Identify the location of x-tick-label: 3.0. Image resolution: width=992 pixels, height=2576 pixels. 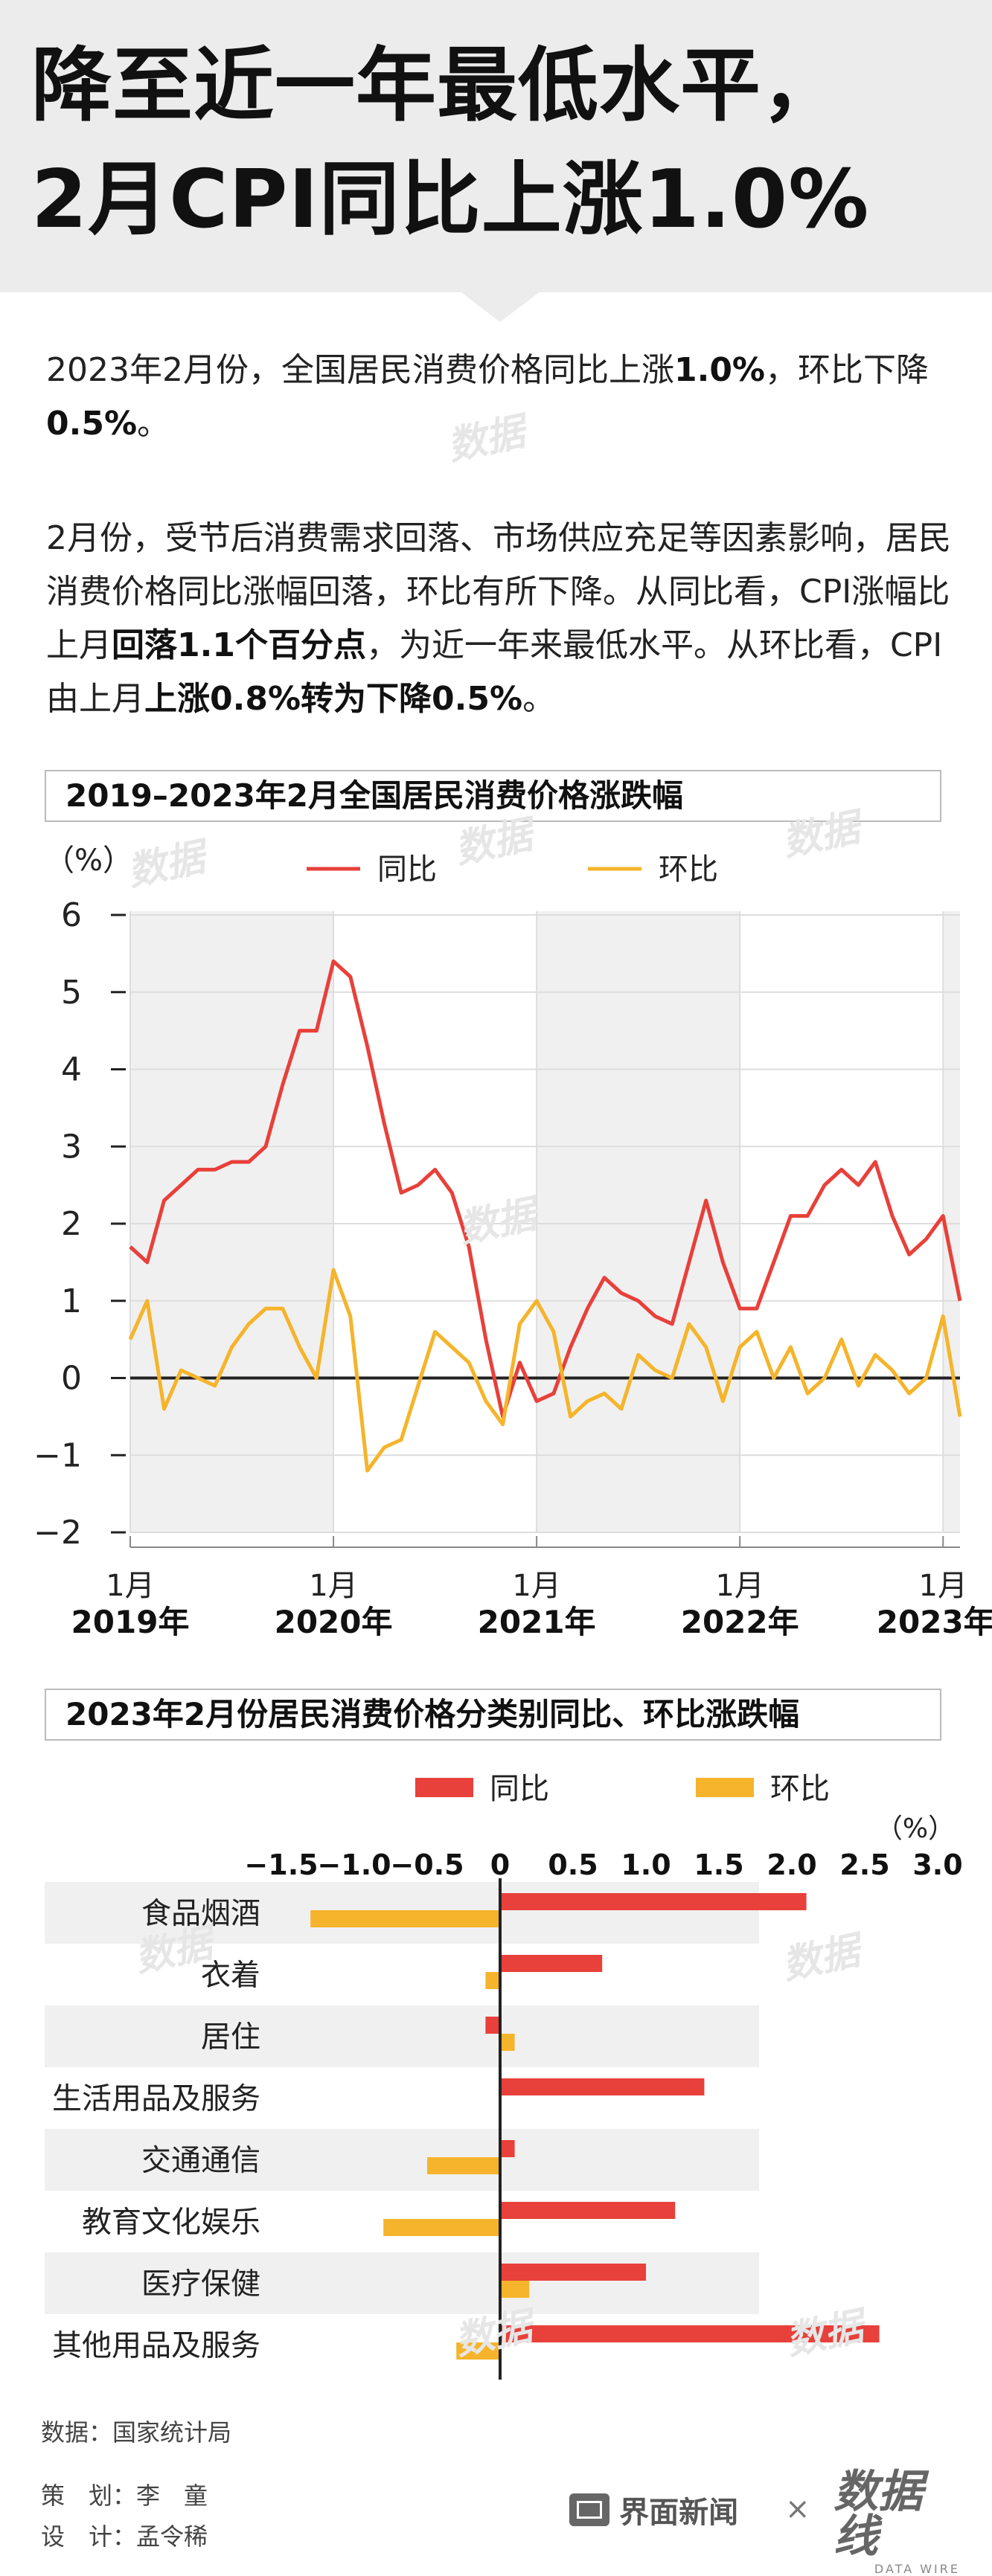
(937, 1865).